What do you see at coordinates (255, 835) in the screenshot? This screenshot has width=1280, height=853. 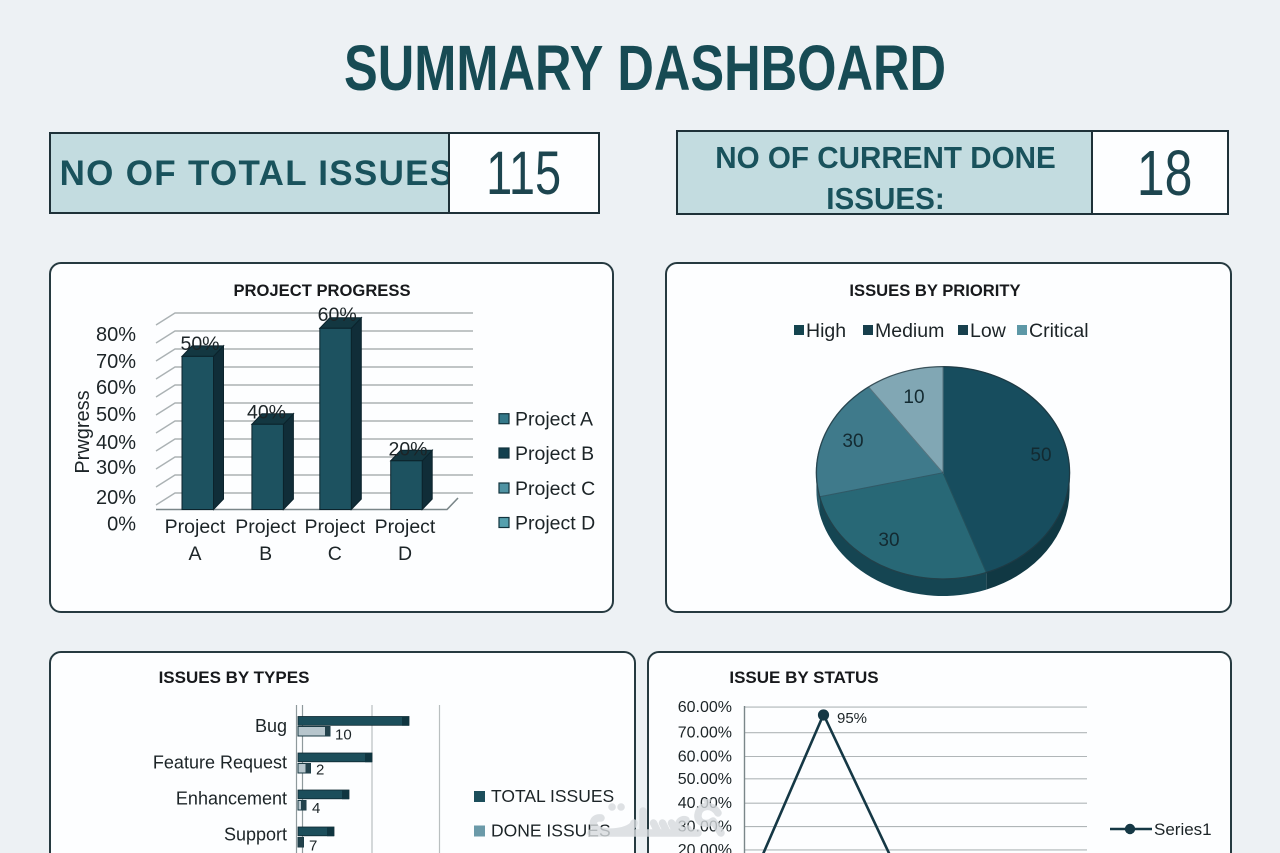 I see `svg-text: Support` at bounding box center [255, 835].